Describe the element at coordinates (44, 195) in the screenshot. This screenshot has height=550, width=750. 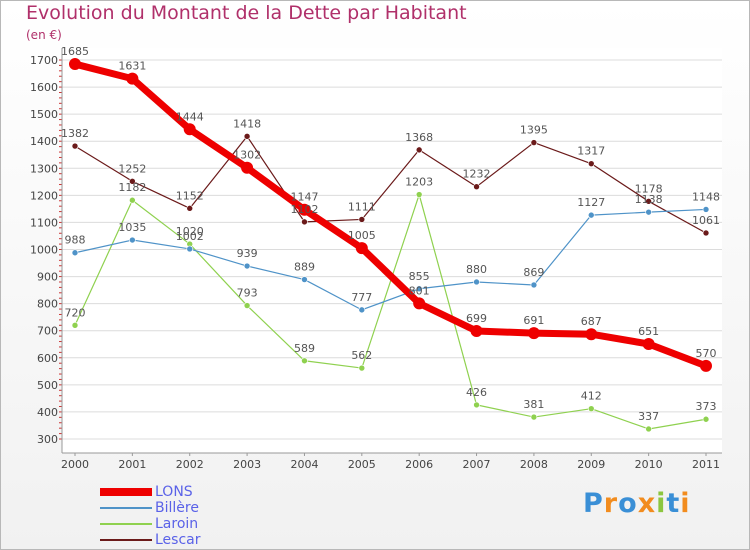
I see `y-tick-label: 1200` at that location.